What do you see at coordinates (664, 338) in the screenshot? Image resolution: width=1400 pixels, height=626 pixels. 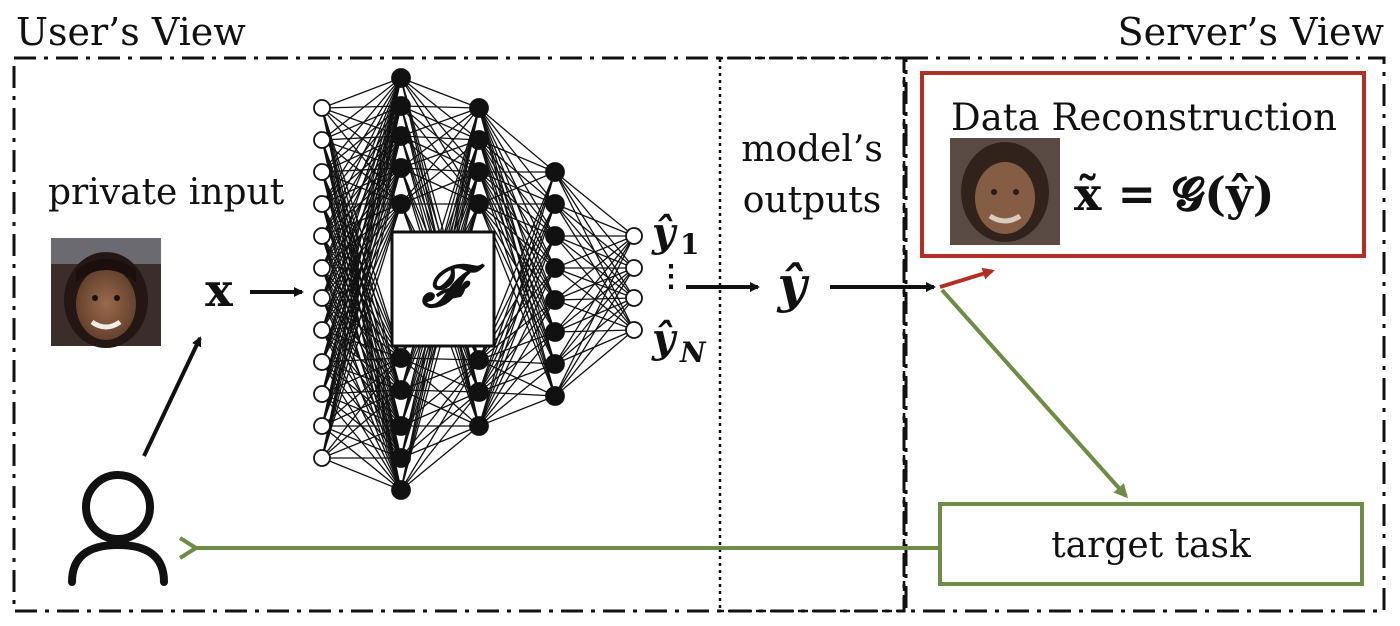 I see `output-yN-symbol: ŷ` at bounding box center [664, 338].